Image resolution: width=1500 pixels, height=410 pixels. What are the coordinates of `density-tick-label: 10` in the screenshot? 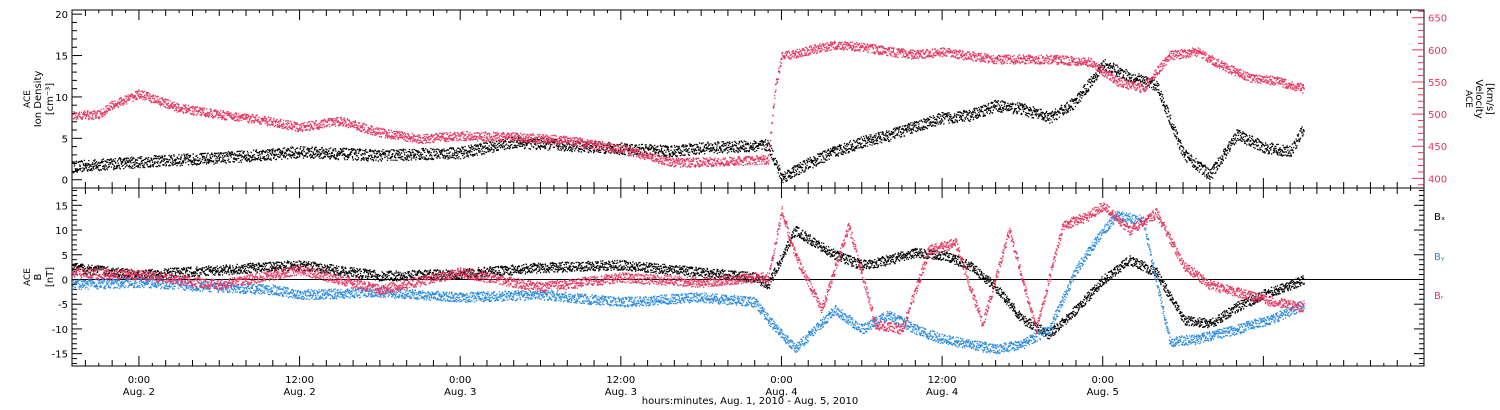 It's located at (61, 98).